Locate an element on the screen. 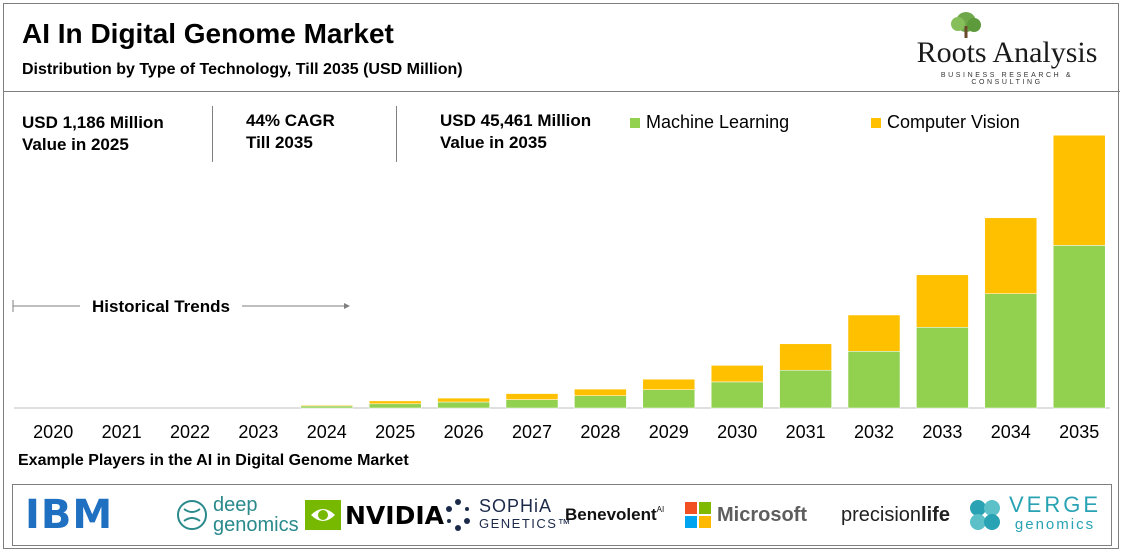 This screenshot has width=1123, height=553. bar-machine-learning-2034 is located at coordinates (1011, 351).